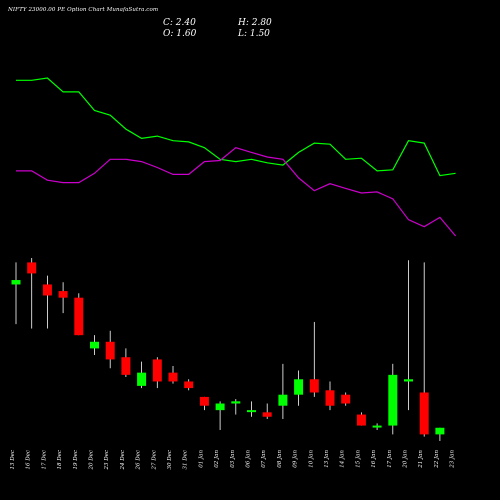  What do you see at coordinates (186, 460) in the screenshot?
I see `x-tick-label: 31 Dec` at bounding box center [186, 460].